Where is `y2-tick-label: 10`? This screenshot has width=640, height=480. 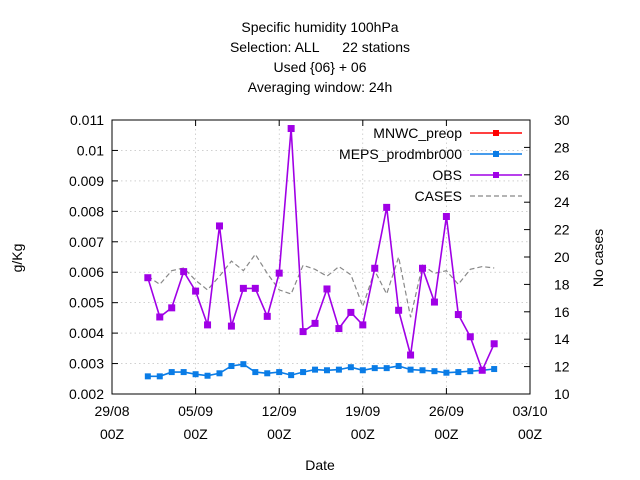 y2-tick-label: 10 is located at coordinates (562, 394).